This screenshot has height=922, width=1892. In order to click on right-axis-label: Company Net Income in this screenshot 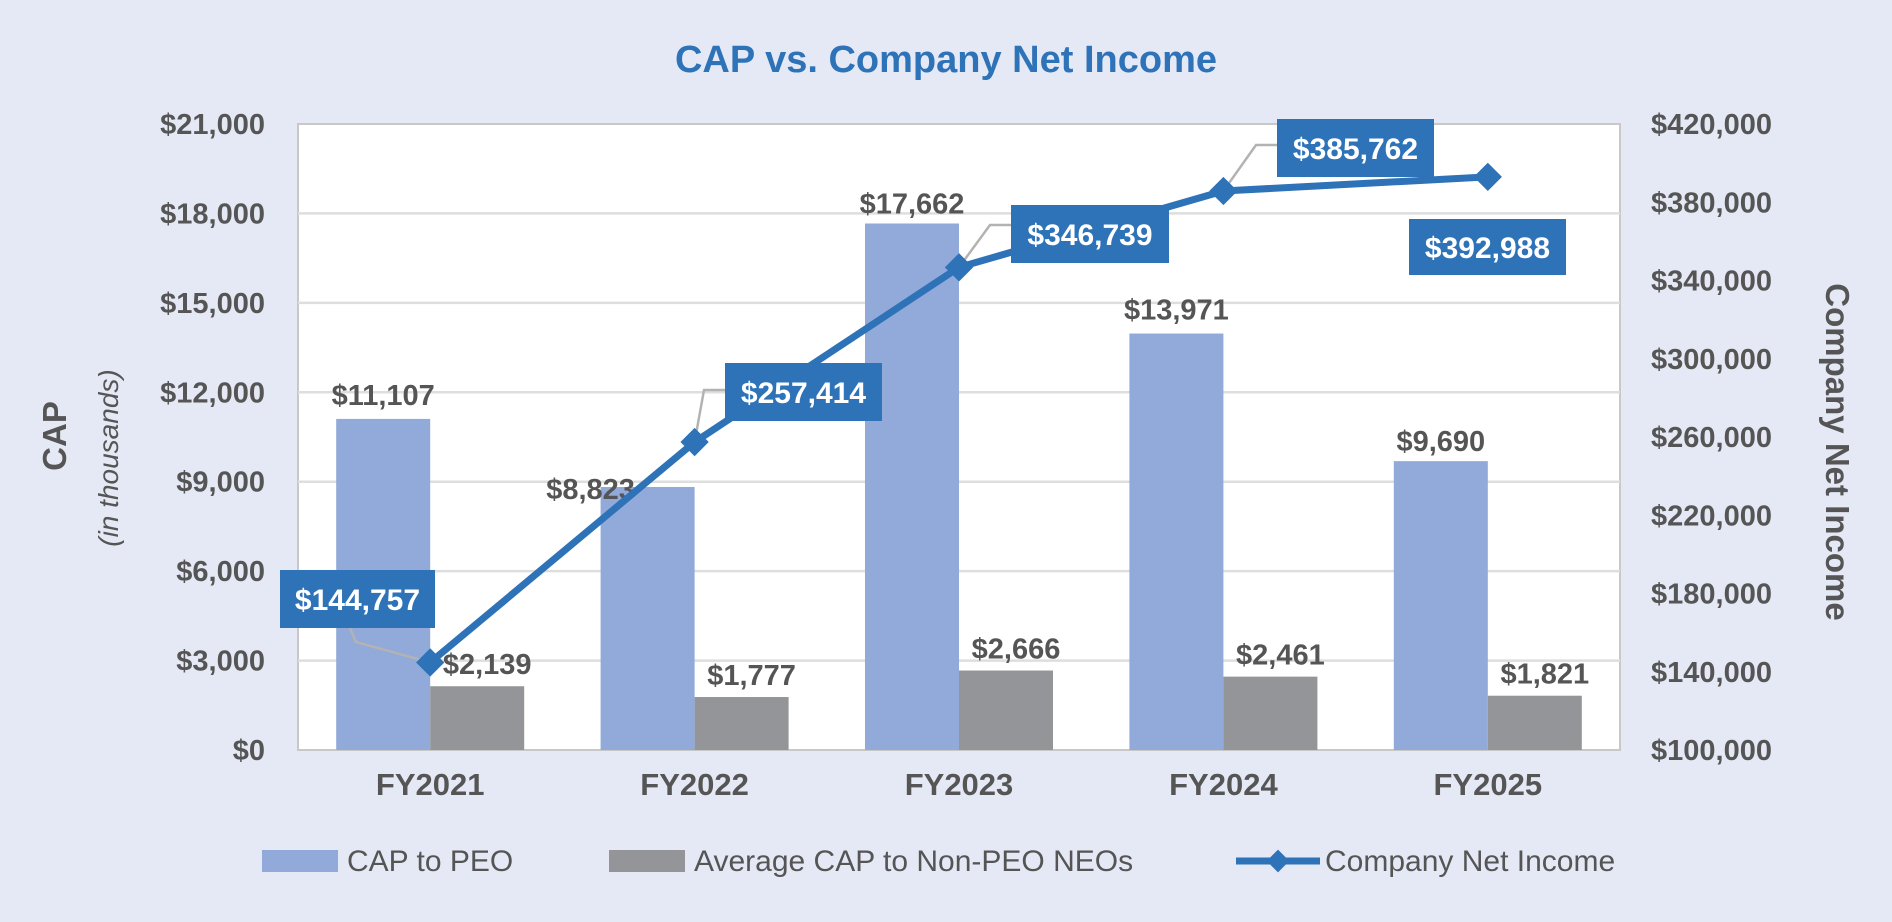, I will do `click(1837, 451)`.